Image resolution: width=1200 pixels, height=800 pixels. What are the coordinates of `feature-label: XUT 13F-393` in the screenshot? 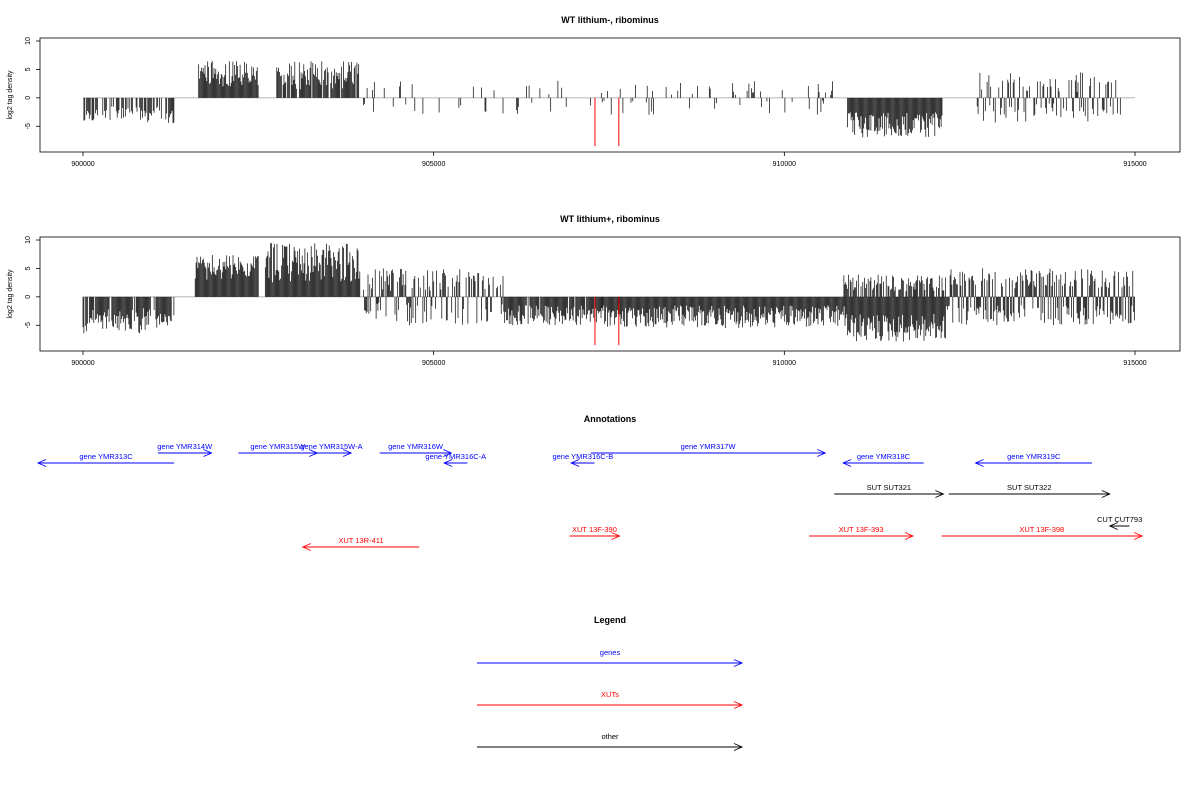 It's located at (861, 529).